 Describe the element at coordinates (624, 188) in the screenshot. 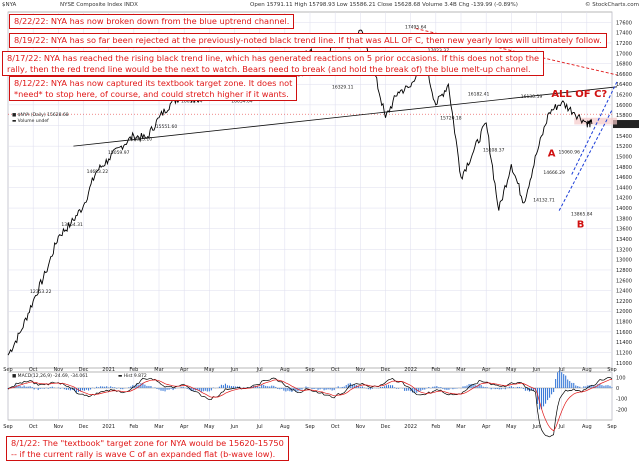

I see `y-tick-label: 14400` at that location.